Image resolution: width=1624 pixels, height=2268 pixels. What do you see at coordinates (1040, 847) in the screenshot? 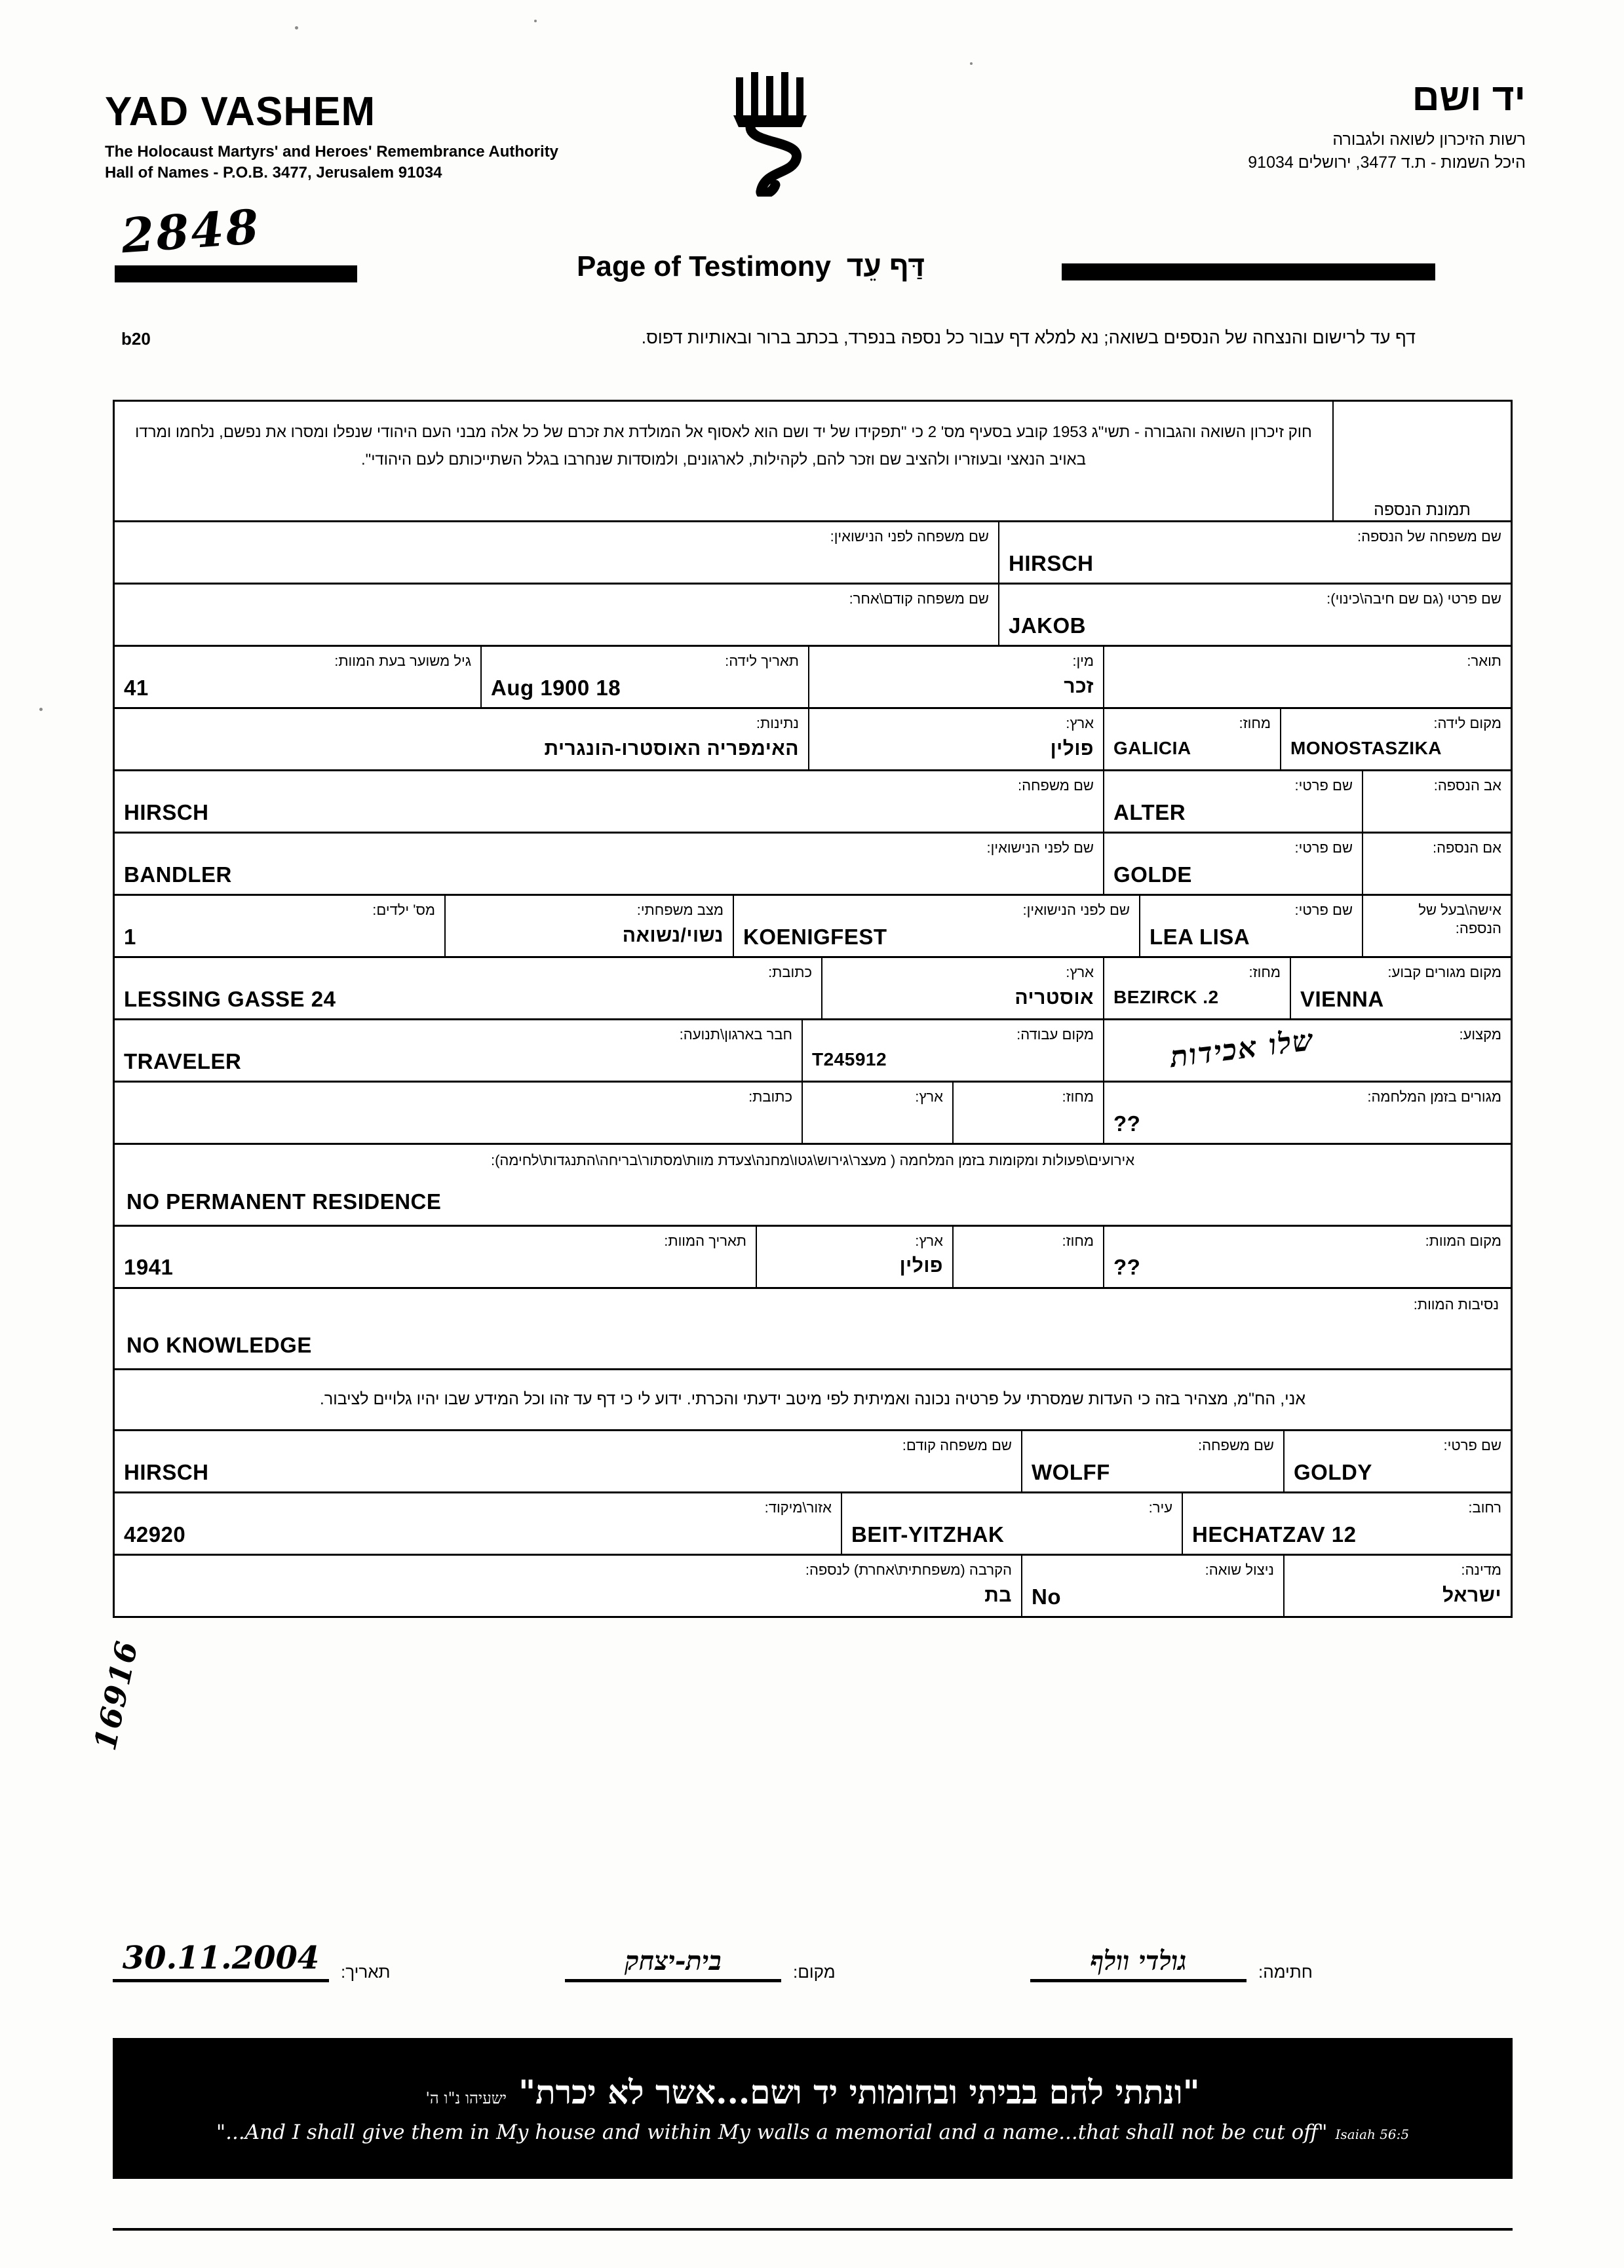
I see `field-label: שם לפני הנישואין:` at bounding box center [1040, 847].